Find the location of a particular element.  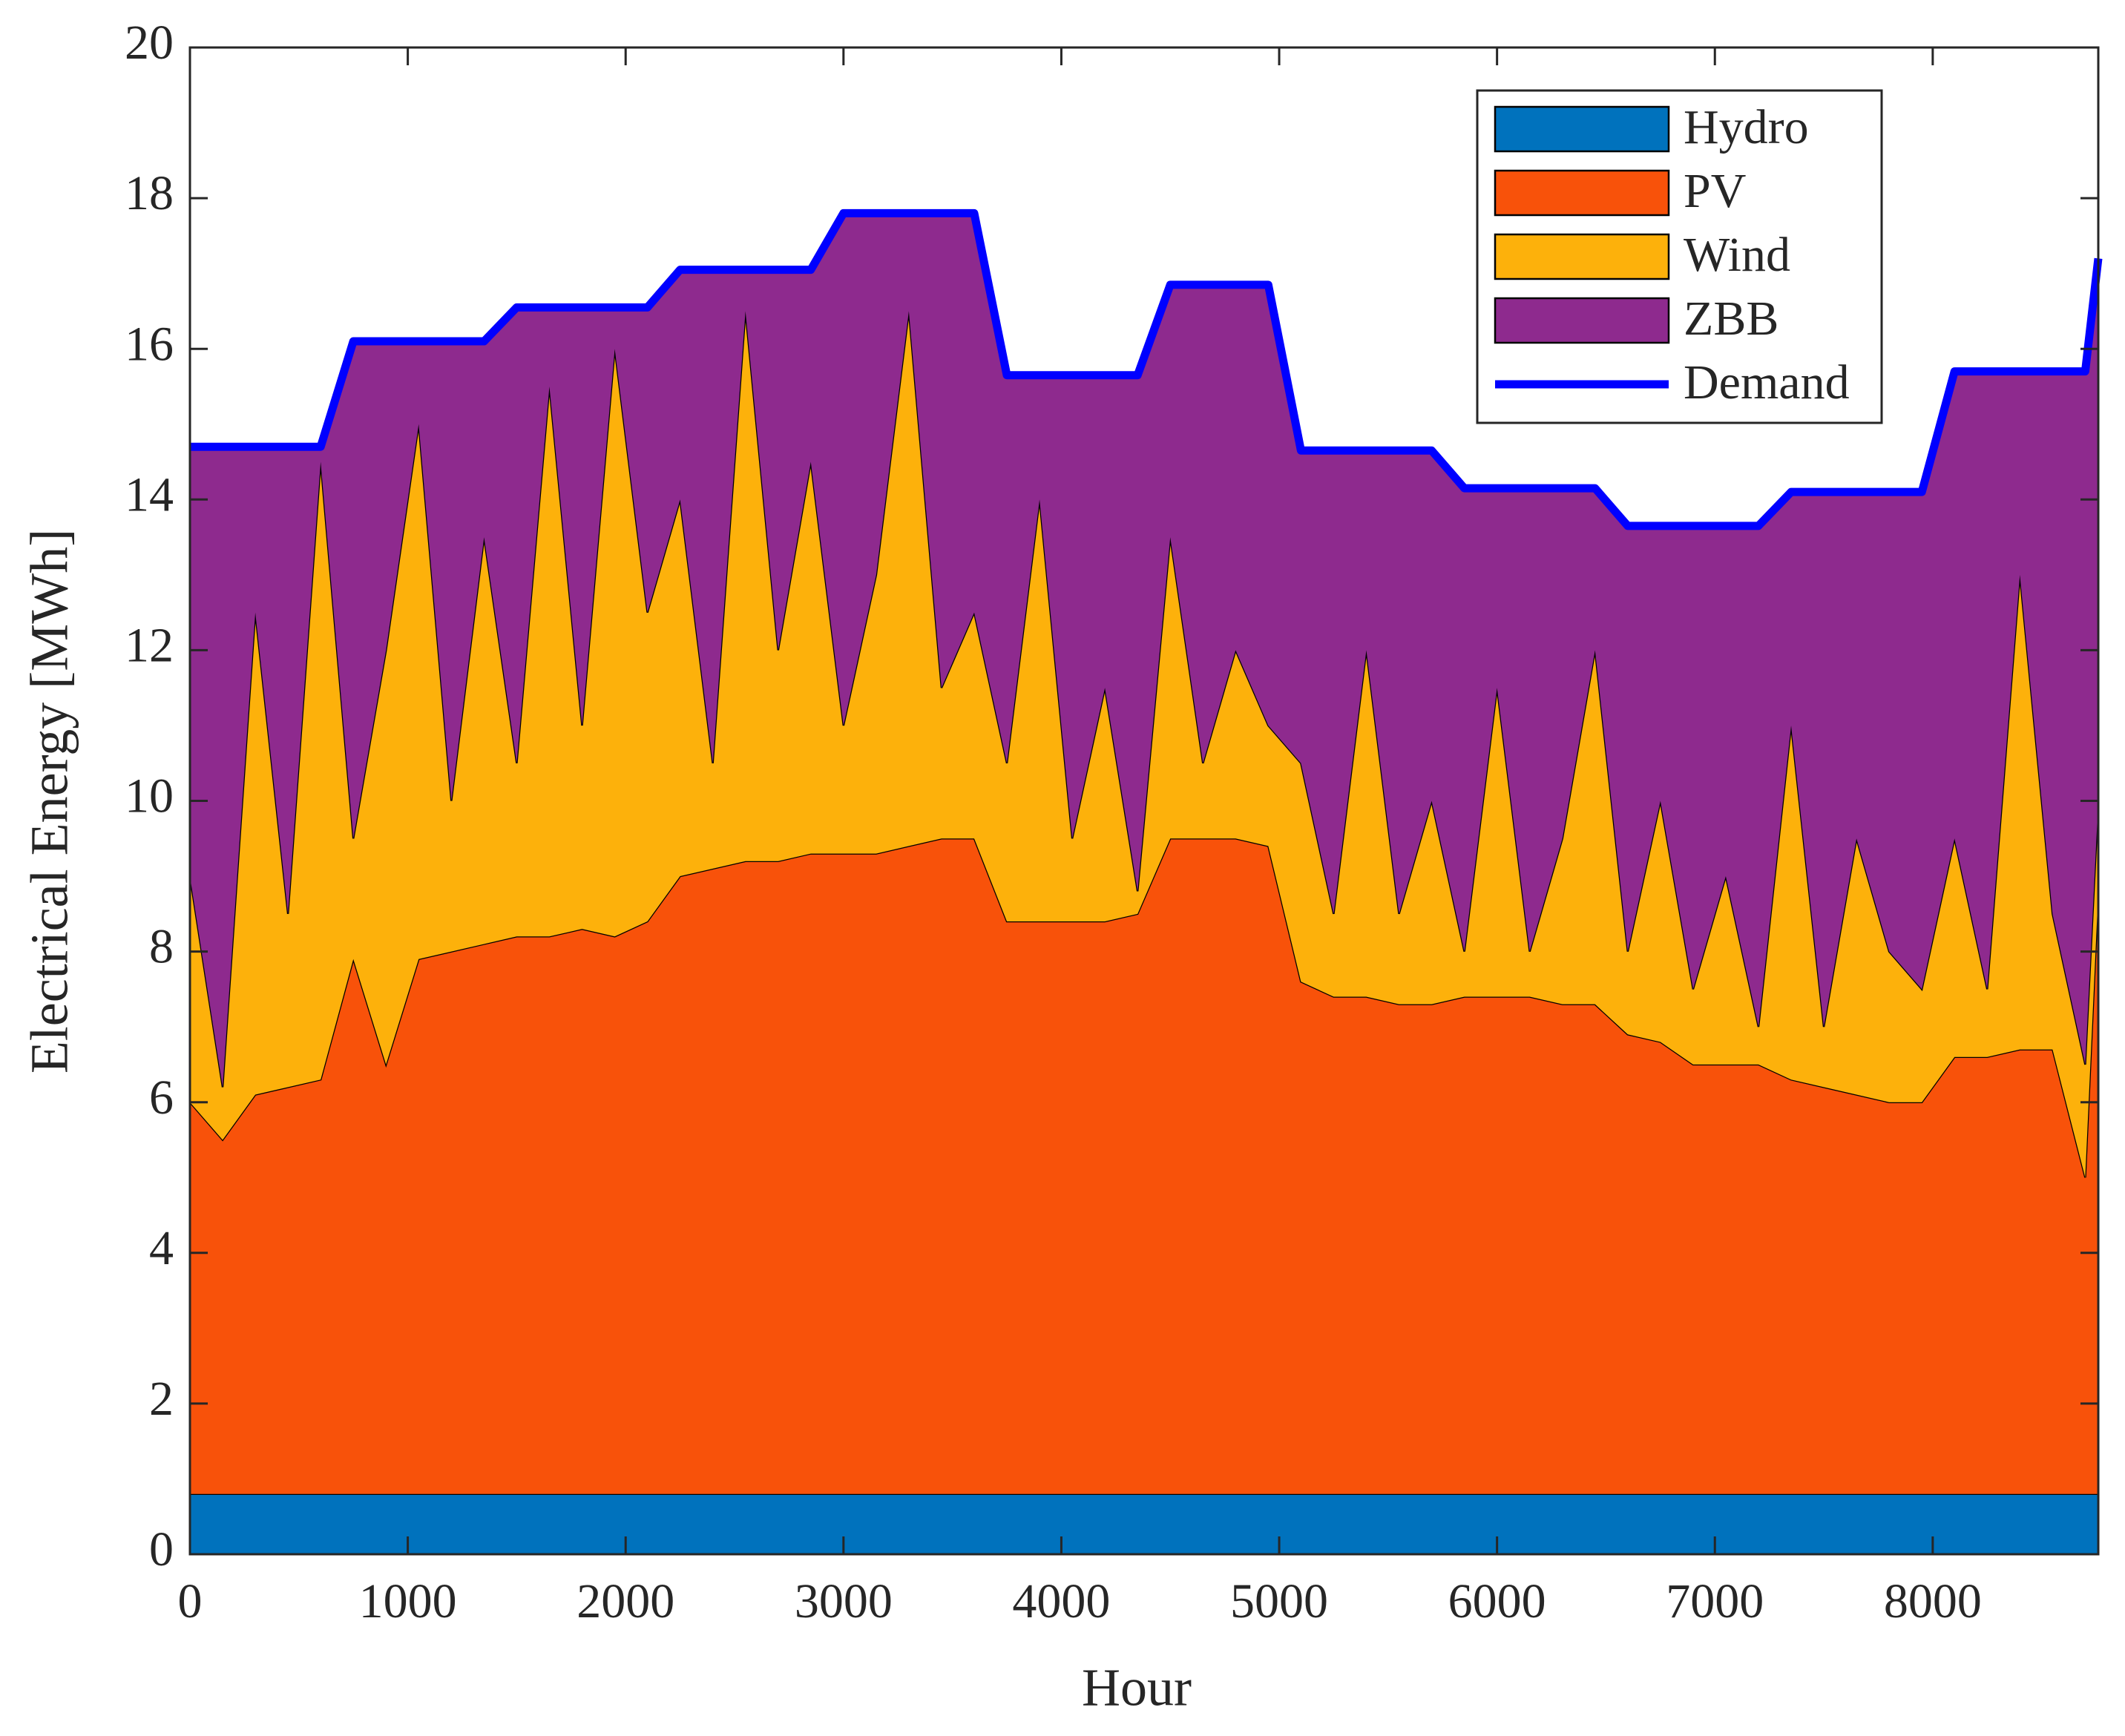

y-tick-label: 14 is located at coordinates (149, 495).